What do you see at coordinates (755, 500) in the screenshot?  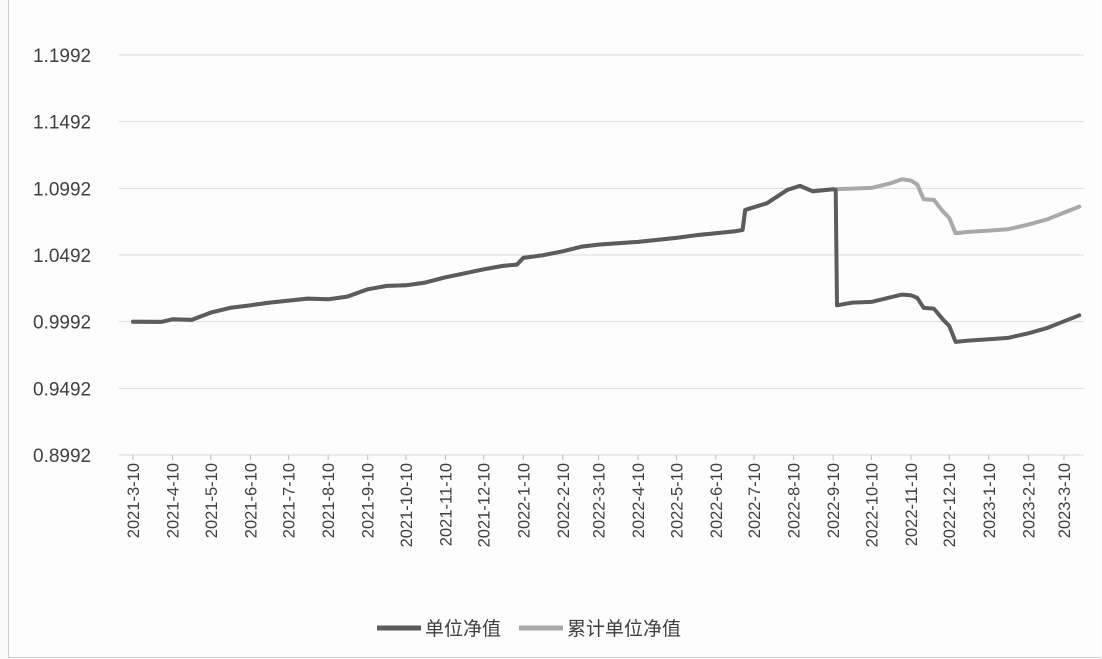 I see `x-tick-label: 2022-7-10` at bounding box center [755, 500].